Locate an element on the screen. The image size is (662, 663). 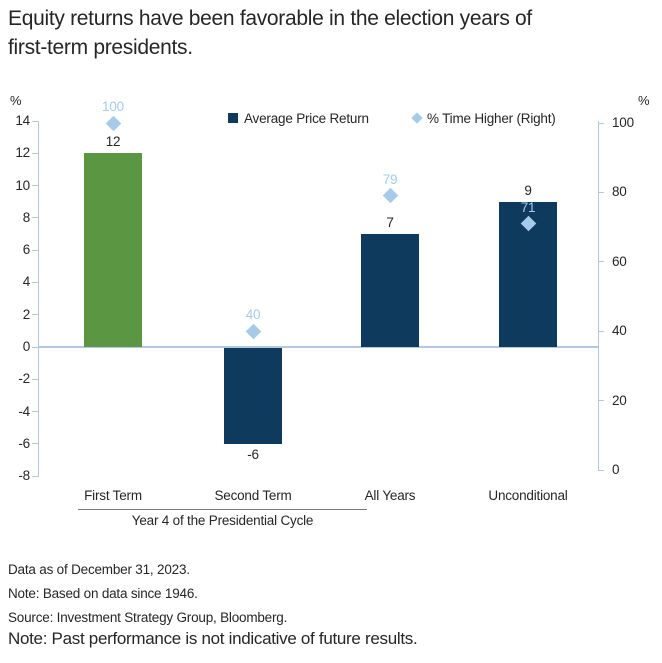
diamond-value-label: 100 is located at coordinates (113, 106).